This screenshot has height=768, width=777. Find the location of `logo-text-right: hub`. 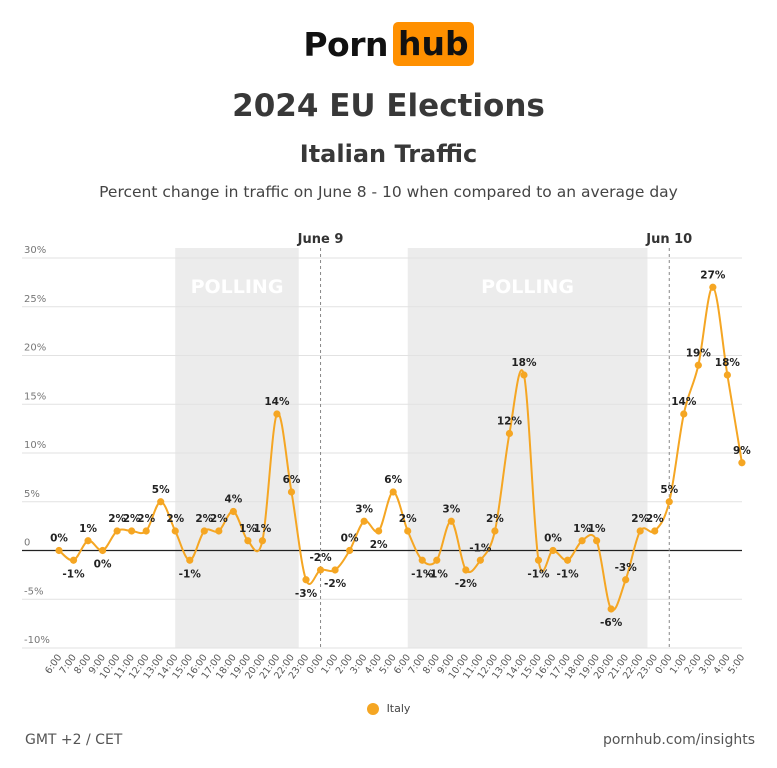

logo-text-right: hub is located at coordinates (433, 44).